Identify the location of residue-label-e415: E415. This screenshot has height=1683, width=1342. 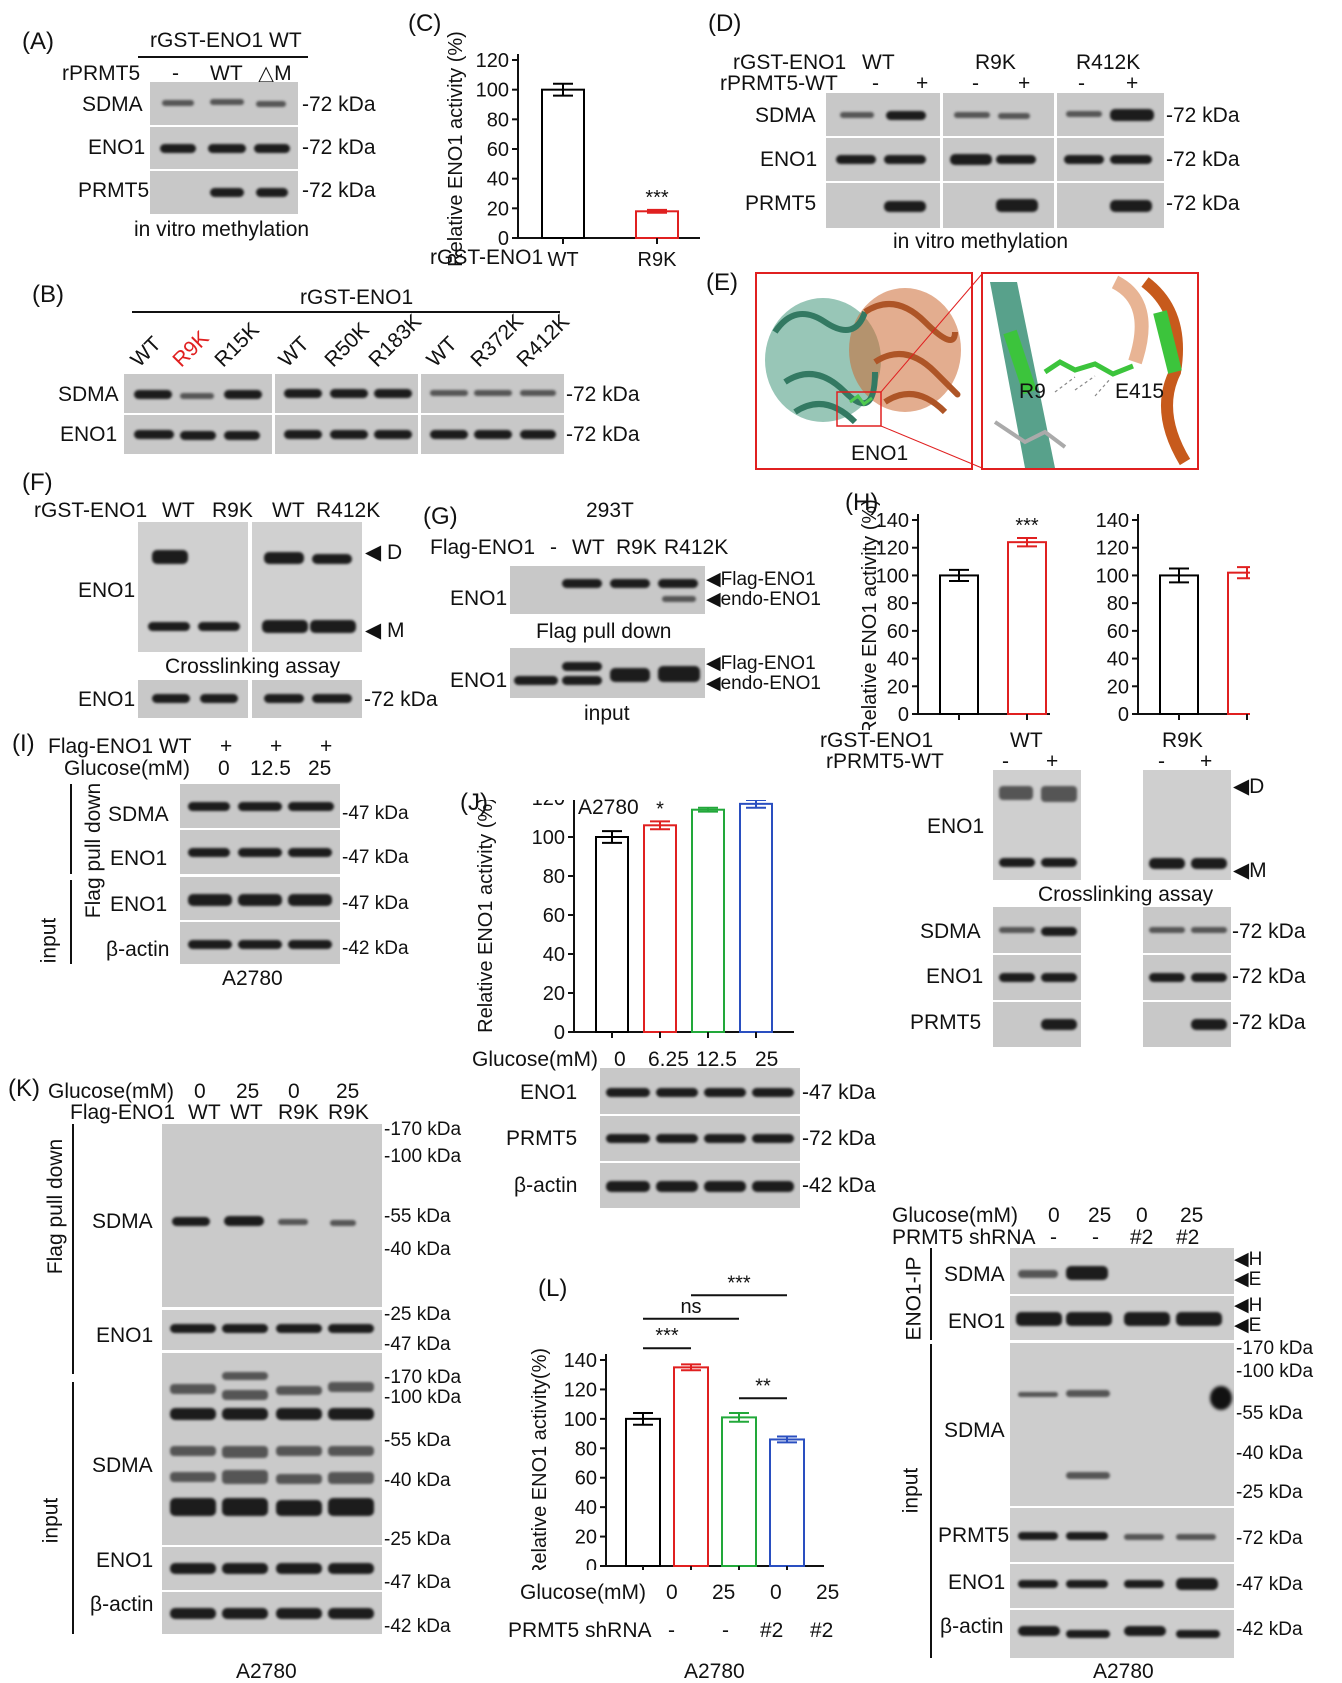
(1140, 391).